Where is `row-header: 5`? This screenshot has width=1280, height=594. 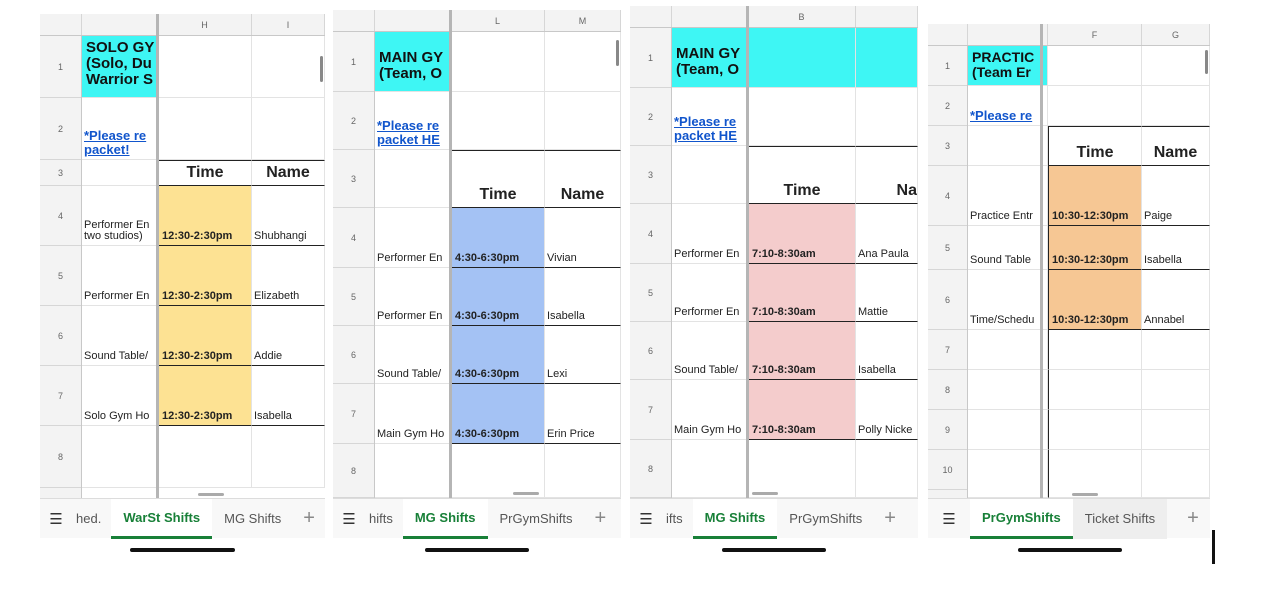 row-header: 5 is located at coordinates (60, 276).